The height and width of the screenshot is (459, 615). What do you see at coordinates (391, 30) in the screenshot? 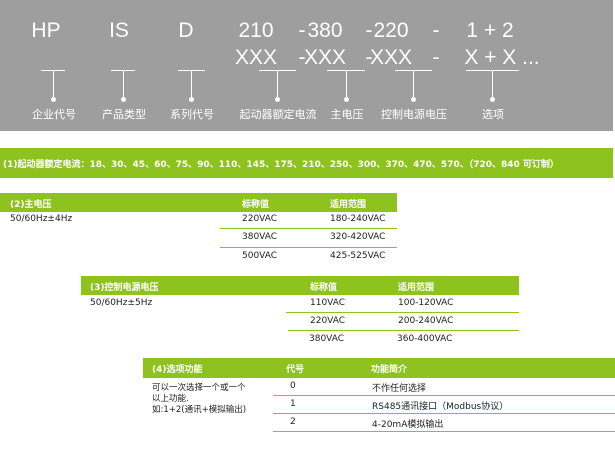
I see `code-control-voltage: 220` at bounding box center [391, 30].